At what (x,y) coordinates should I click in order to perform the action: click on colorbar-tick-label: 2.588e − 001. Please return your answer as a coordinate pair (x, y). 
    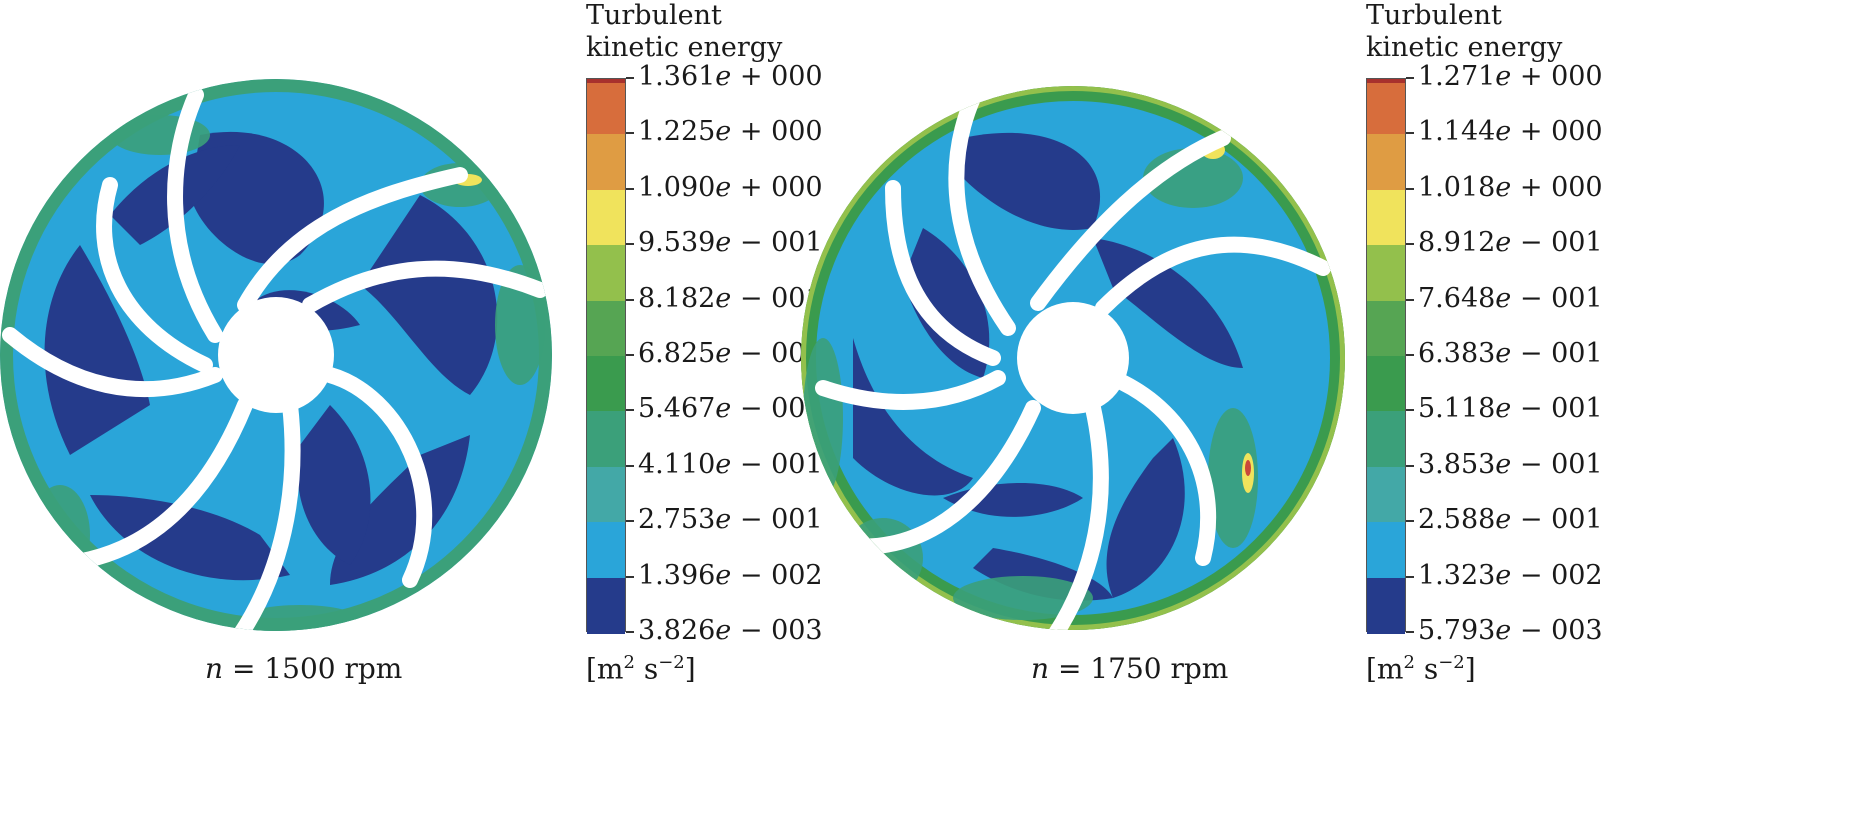
    Looking at the image, I should click on (1510, 520).